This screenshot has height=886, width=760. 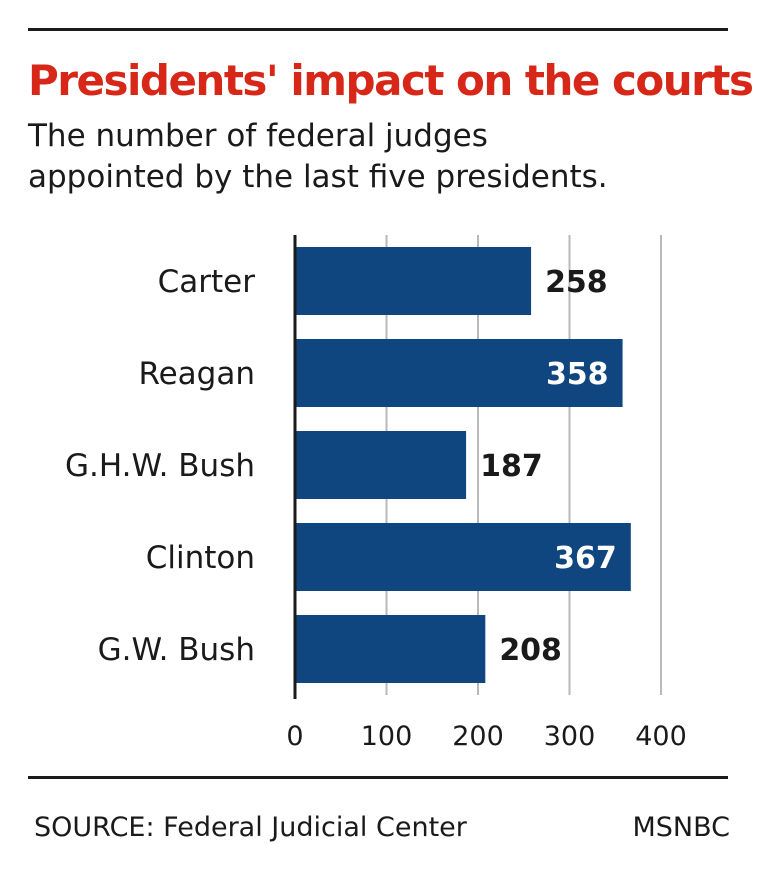 What do you see at coordinates (378, 777) in the screenshot?
I see `bottom-rule` at bounding box center [378, 777].